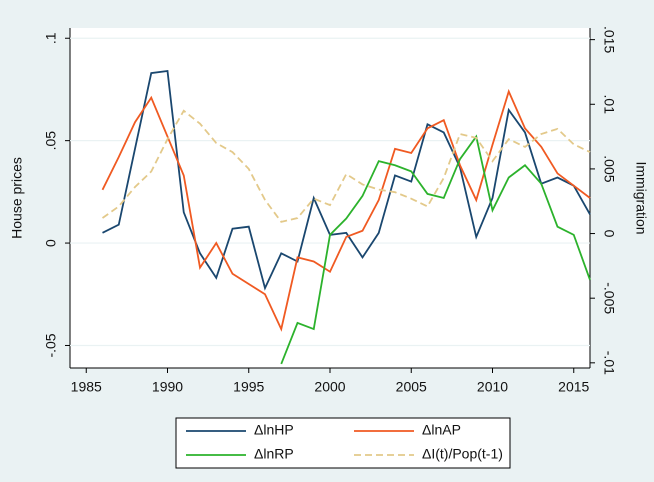 This screenshot has height=482, width=654. What do you see at coordinates (248, 387) in the screenshot?
I see `x-tick-label: 1995` at bounding box center [248, 387].